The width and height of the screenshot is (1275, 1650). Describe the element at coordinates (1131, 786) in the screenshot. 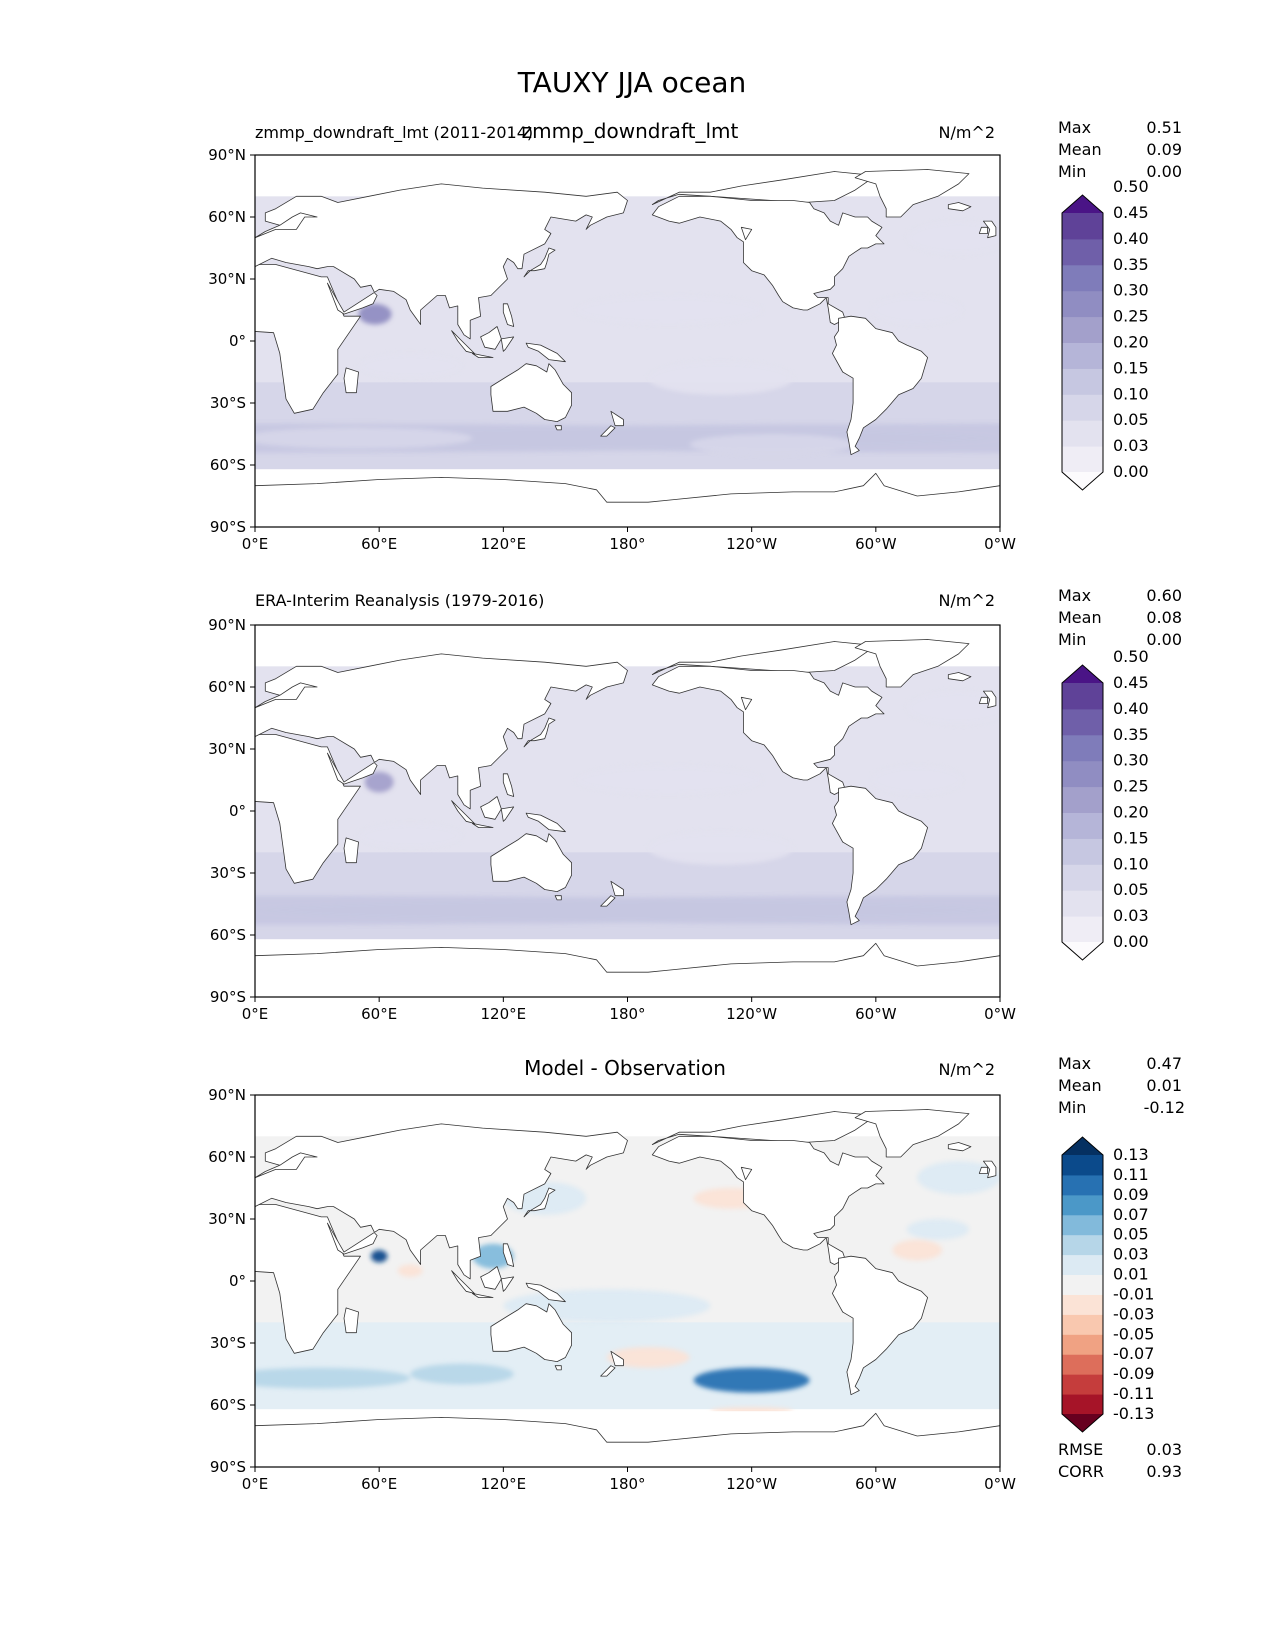

I see `colorbar-label: 0.25` at that location.